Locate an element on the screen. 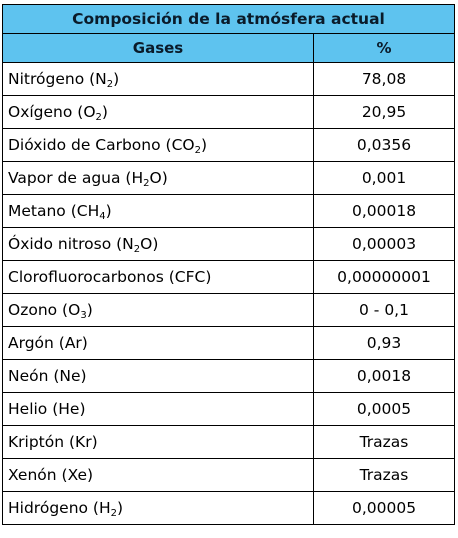  table-row: Argón (Ar) 0,93 is located at coordinates (229, 343).